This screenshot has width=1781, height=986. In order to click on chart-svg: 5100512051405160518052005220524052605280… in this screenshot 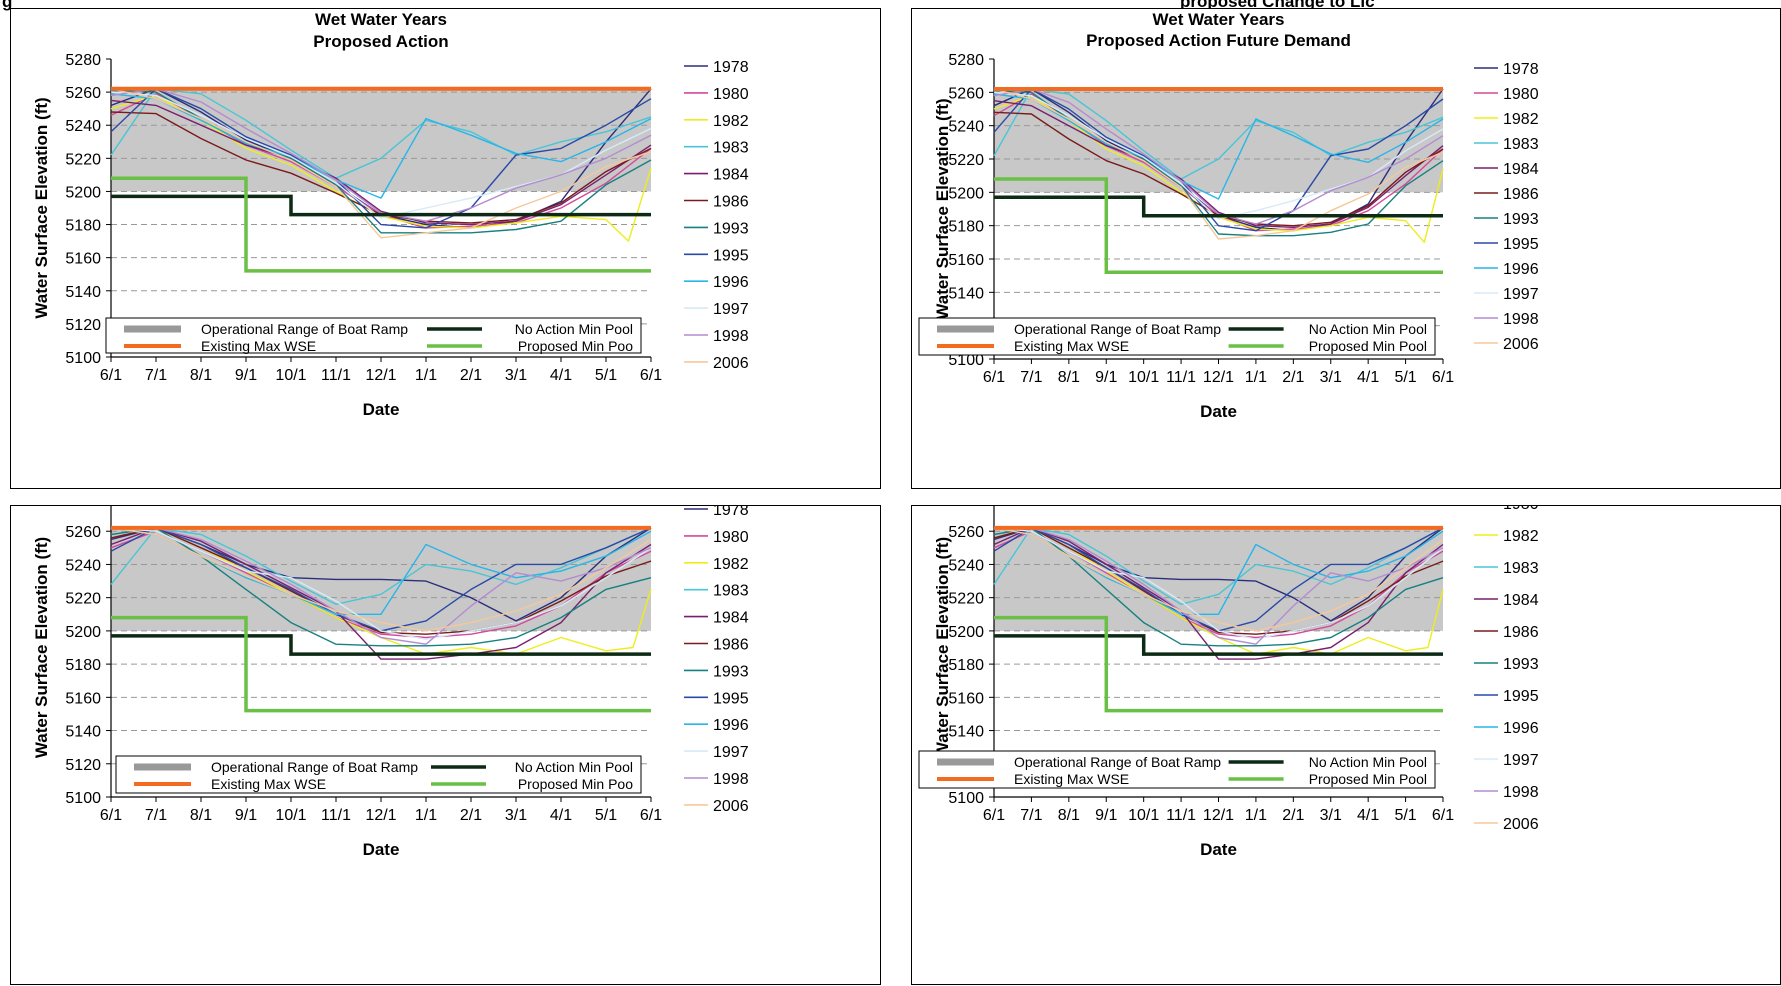, I will do `click(1228, 215)`.